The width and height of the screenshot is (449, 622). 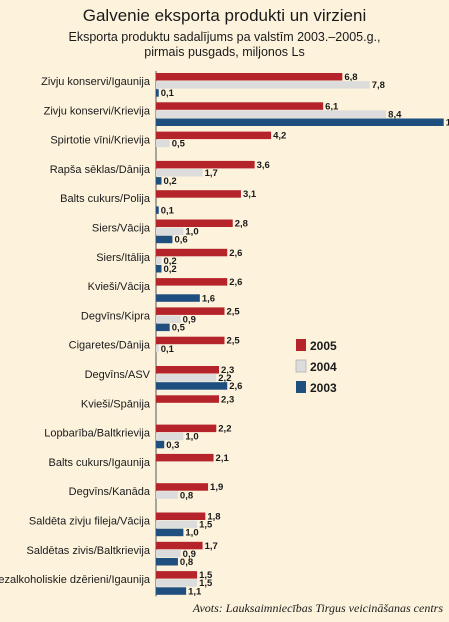 I want to click on category-label: Lopbarība/Baltkrievija, so click(x=97, y=434).